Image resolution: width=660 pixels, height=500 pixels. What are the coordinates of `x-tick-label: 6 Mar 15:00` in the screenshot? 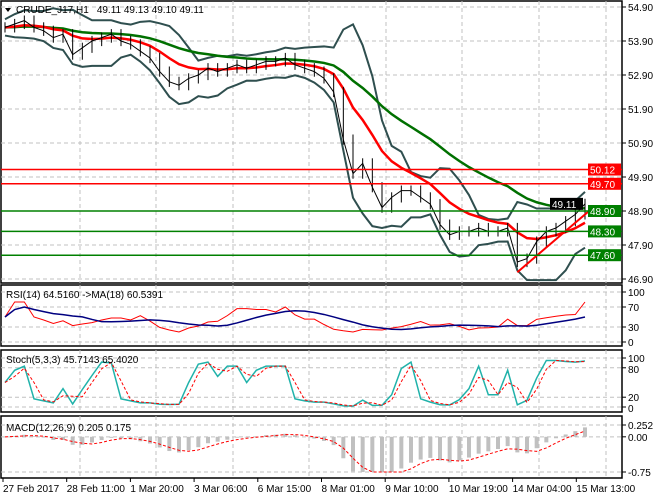 It's located at (285, 489).